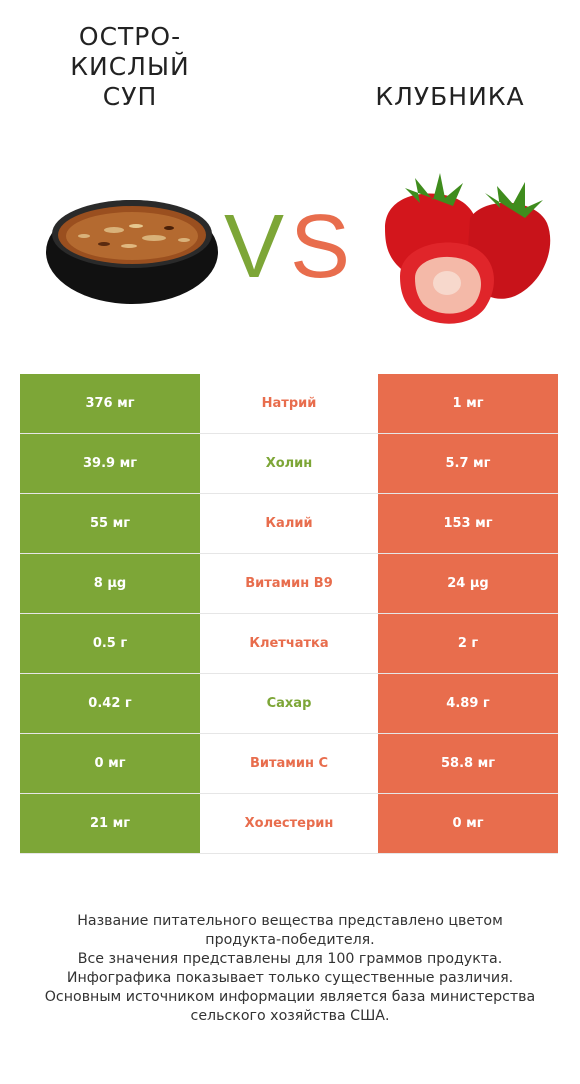 This screenshot has height=1084, width=580. I want to click on table-row: 55 мг Калий 153 мг, so click(289, 523).